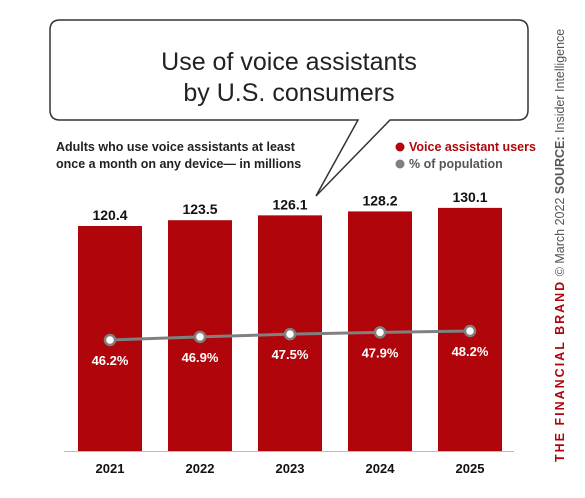 The width and height of the screenshot is (585, 498). What do you see at coordinates (381, 468) in the screenshot?
I see `x-tick-label: 2024` at bounding box center [381, 468].